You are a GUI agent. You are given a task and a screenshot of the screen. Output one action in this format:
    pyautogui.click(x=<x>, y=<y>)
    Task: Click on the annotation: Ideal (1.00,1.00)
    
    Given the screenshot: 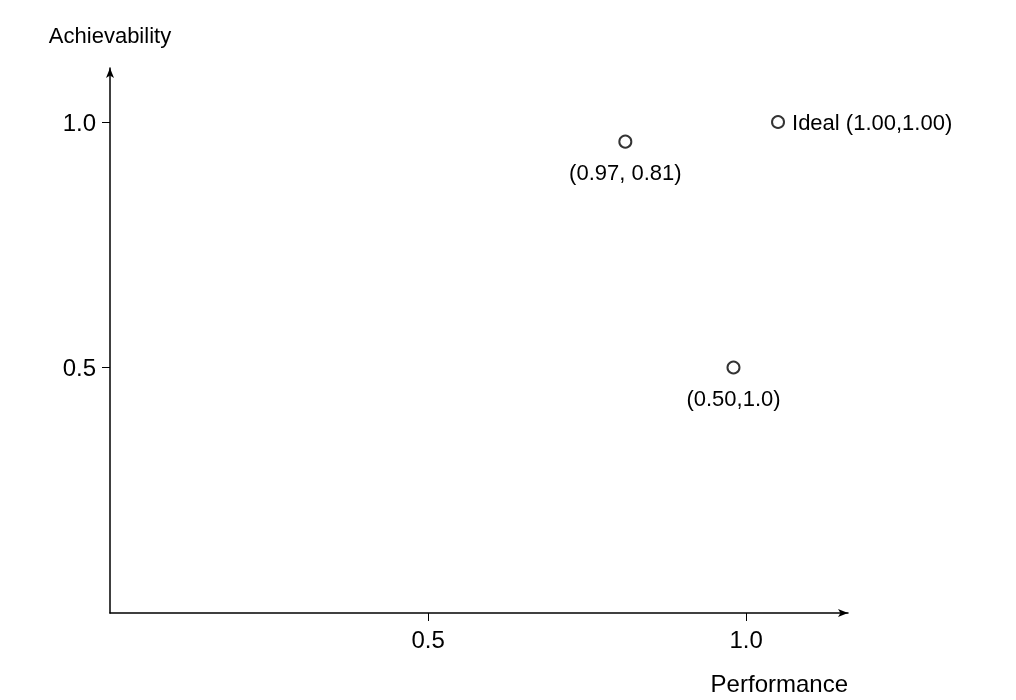 What is the action you would take?
    pyautogui.click(x=872, y=122)
    